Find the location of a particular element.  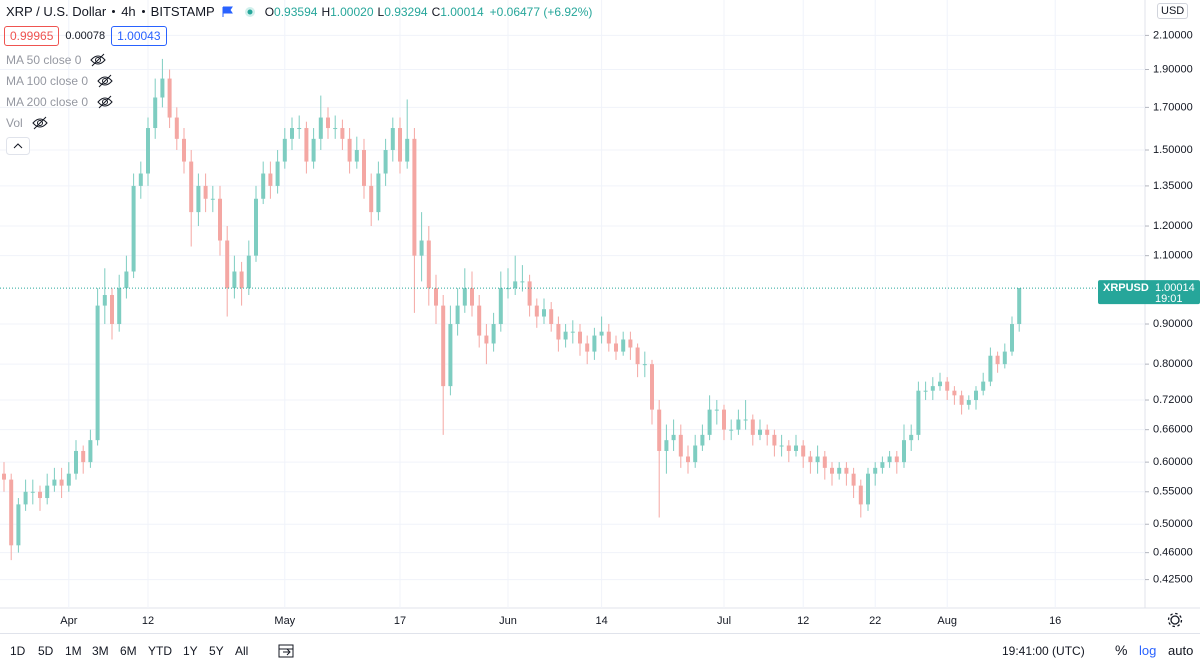

date-range-icon is located at coordinates (287, 651).